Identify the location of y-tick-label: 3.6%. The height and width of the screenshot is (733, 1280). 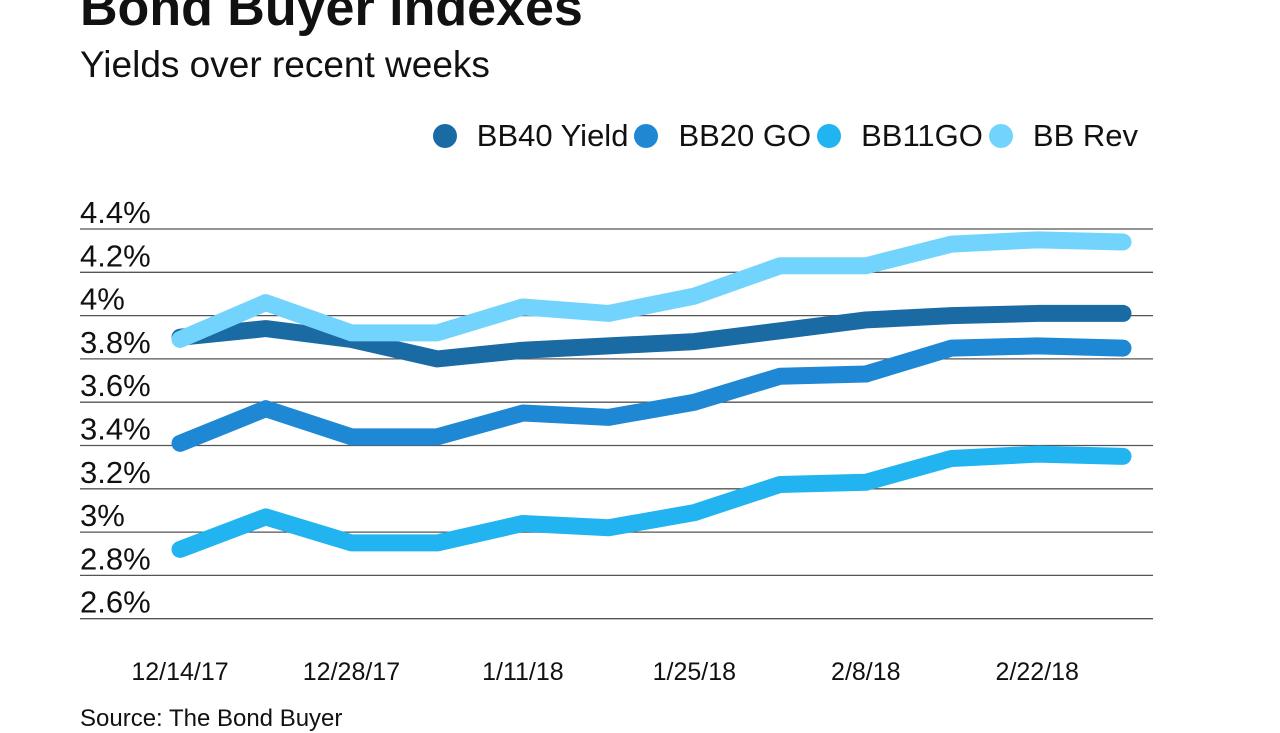
(115, 385).